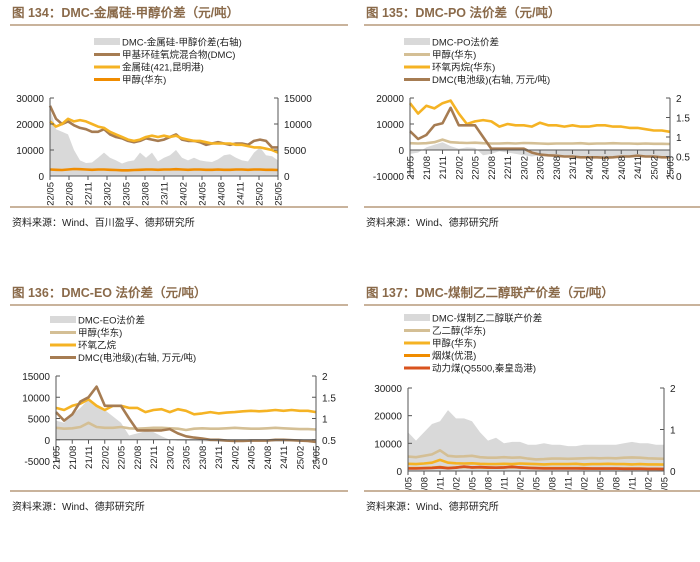 The image size is (700, 562). What do you see at coordinates (37, 462) in the screenshot?
I see `y-tick-label: -5000` at bounding box center [37, 462].